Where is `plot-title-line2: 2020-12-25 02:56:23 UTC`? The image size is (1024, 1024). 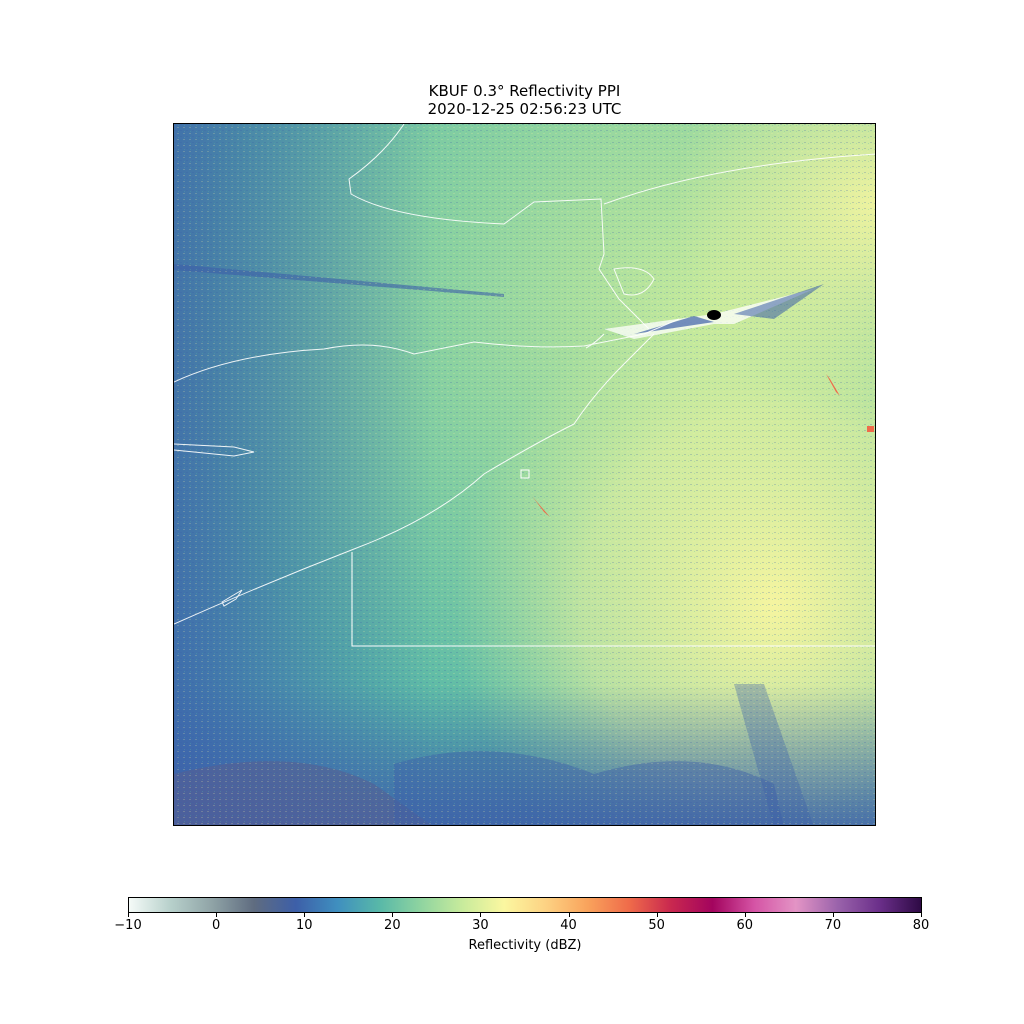
plot-title-line2: 2020-12-25 02:56:23 UTC is located at coordinates (524, 109).